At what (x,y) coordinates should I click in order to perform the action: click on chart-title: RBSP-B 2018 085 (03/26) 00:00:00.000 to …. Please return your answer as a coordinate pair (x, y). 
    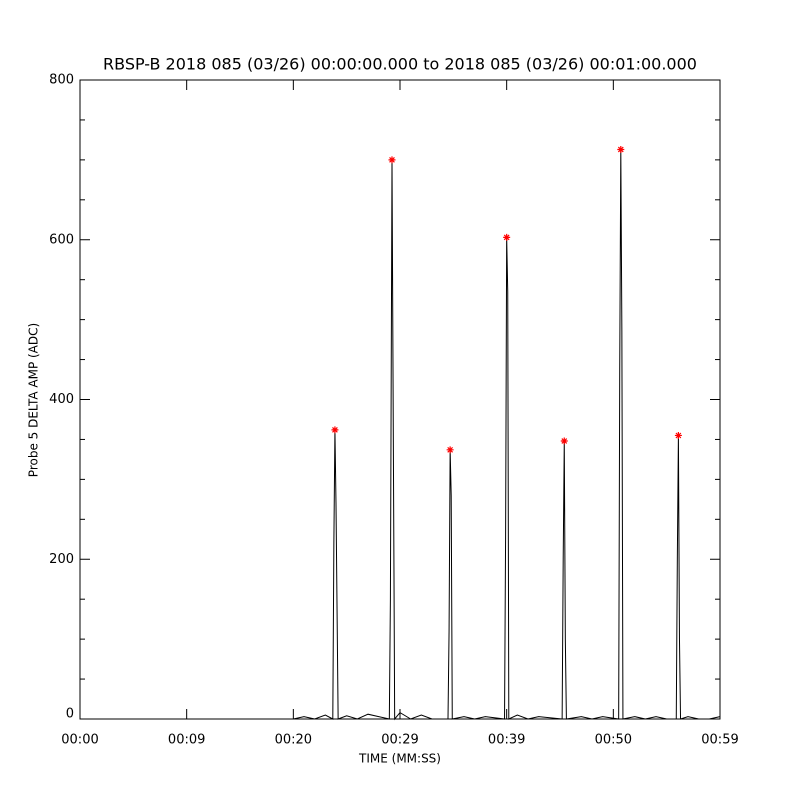
    Looking at the image, I should click on (400, 64).